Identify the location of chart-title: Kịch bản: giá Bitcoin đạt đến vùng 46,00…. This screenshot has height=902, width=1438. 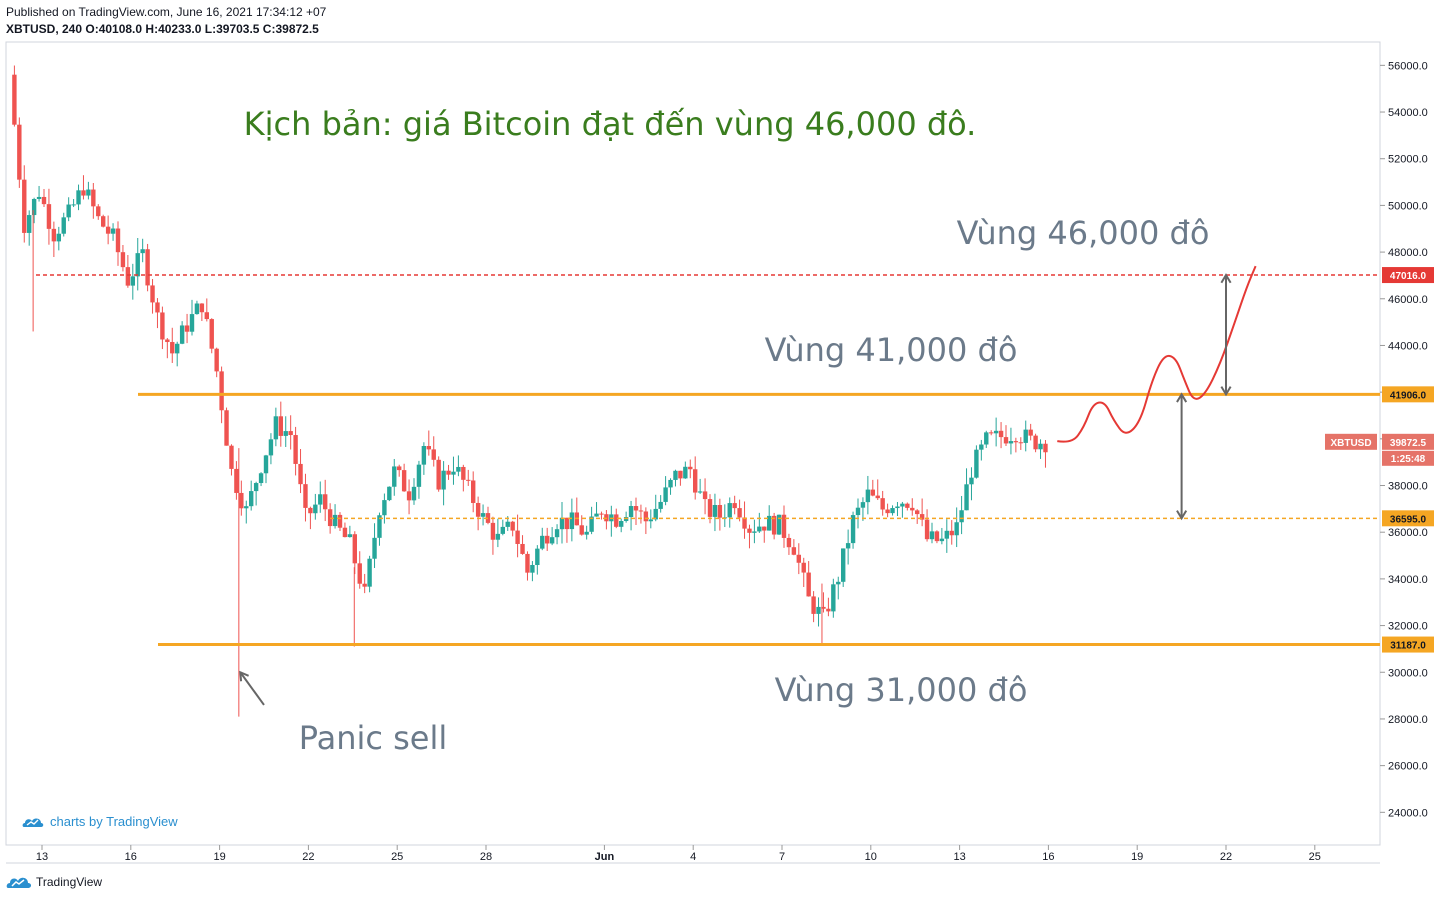
(610, 124).